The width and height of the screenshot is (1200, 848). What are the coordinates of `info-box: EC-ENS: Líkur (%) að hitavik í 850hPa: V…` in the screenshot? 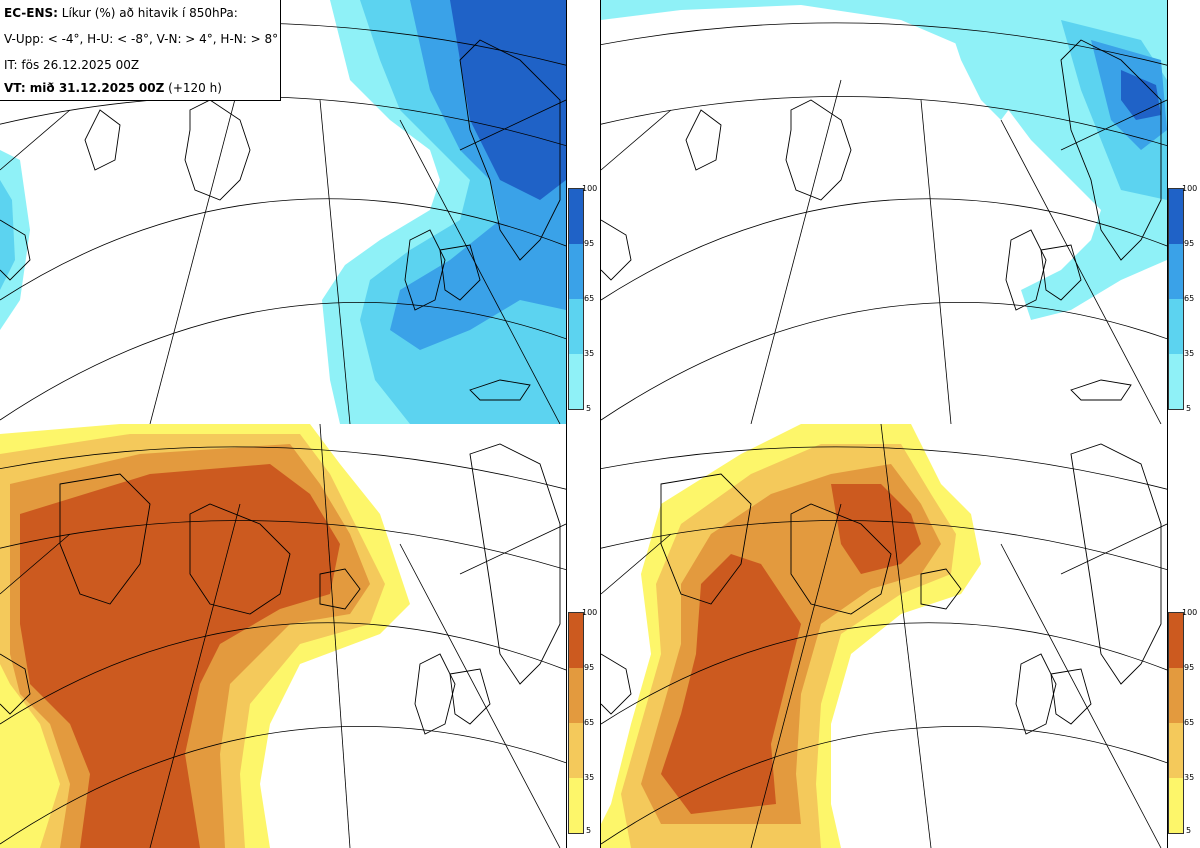 It's located at (140, 50).